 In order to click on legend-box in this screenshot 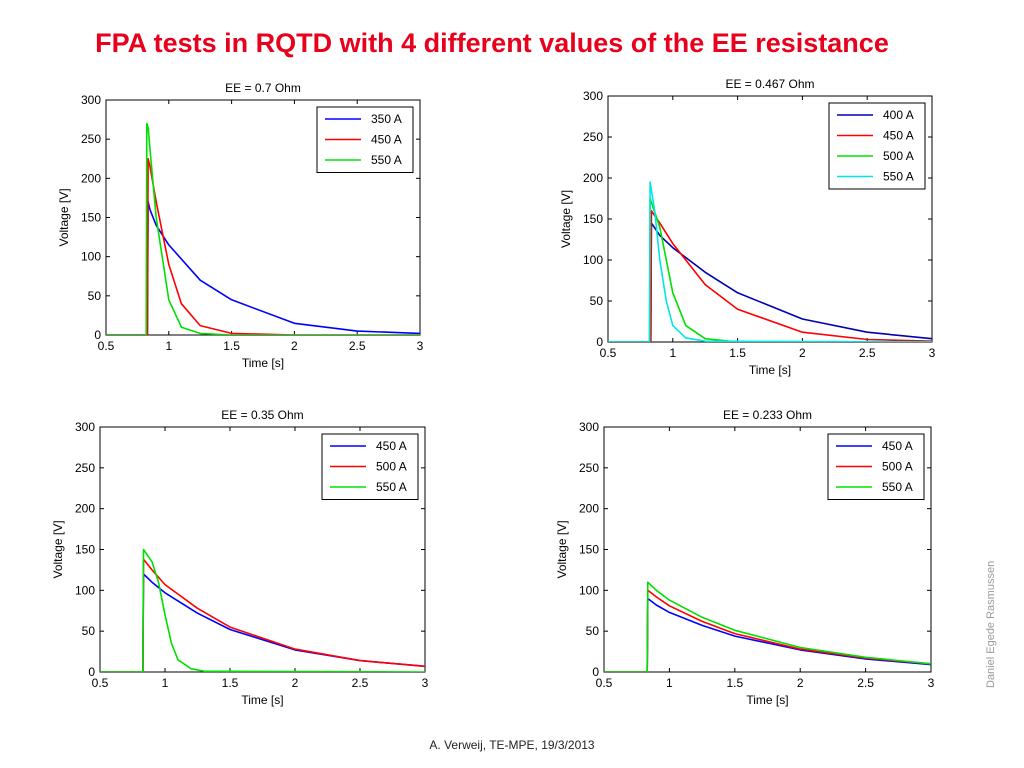, I will do `click(877, 146)`.